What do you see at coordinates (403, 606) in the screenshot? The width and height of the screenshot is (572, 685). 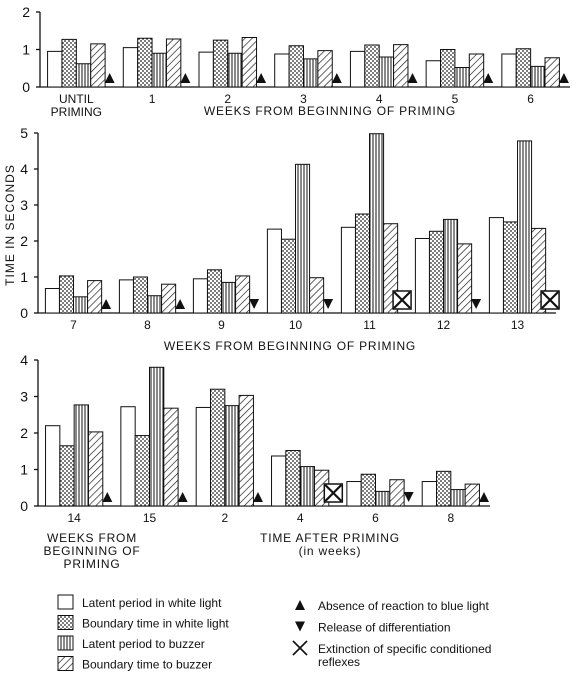 I see `legend-label: Absence of reaction to blue light` at bounding box center [403, 606].